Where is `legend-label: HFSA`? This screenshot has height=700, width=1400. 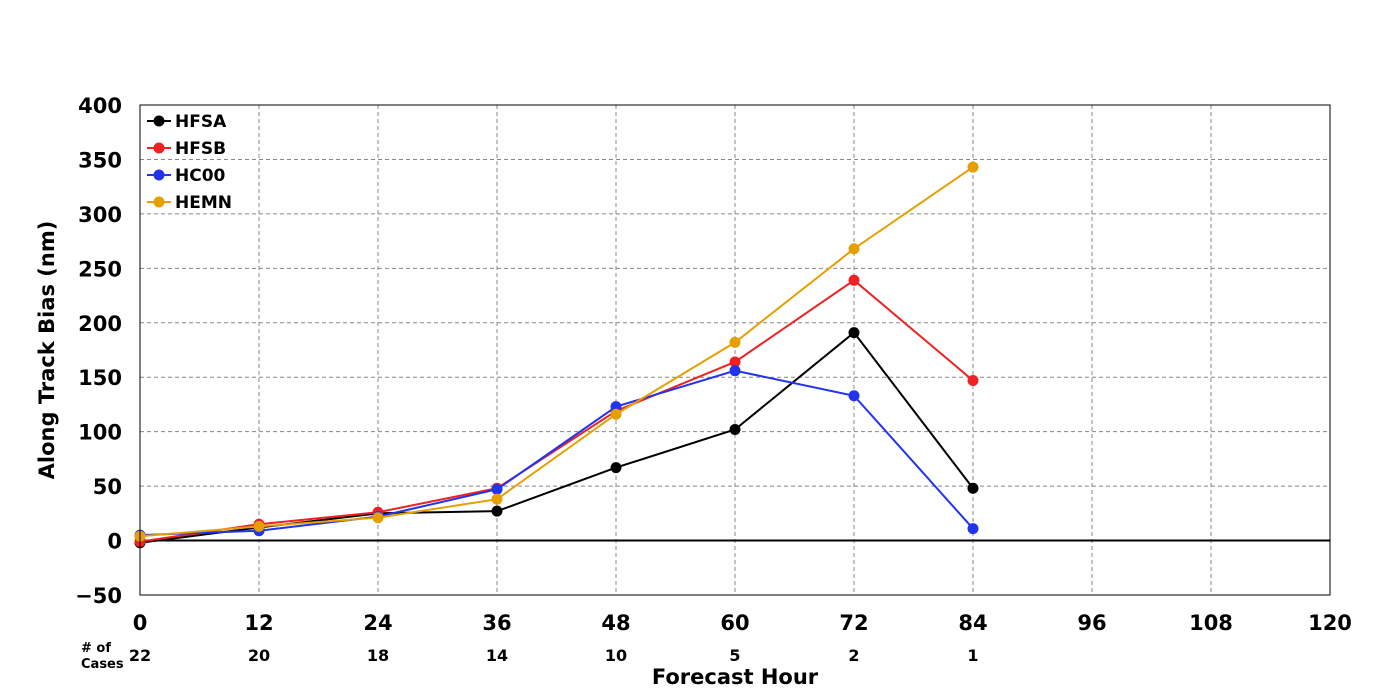
legend-label: HFSA is located at coordinates (201, 122).